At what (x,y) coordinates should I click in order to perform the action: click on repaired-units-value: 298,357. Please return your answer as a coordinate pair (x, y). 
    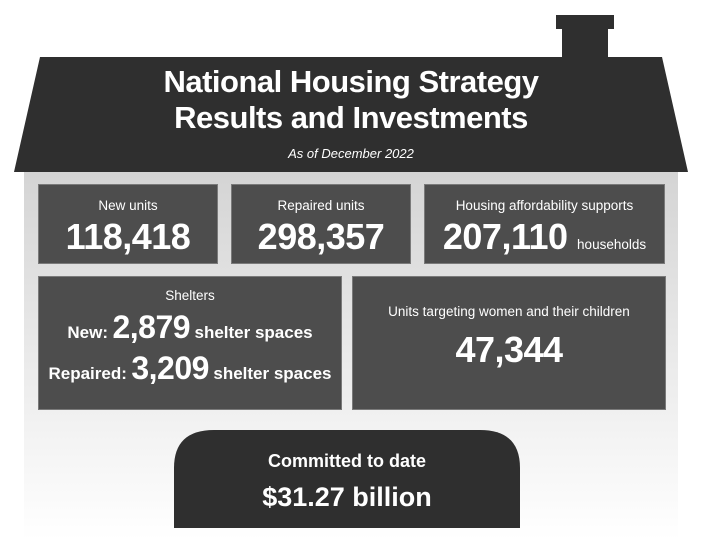
    Looking at the image, I should click on (321, 236).